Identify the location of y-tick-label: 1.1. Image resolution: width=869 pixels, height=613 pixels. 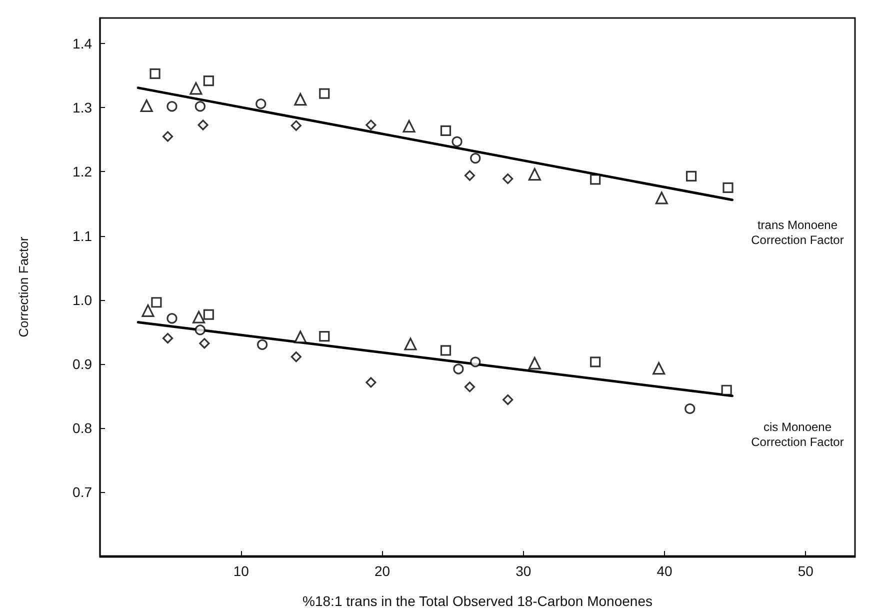
(82, 236).